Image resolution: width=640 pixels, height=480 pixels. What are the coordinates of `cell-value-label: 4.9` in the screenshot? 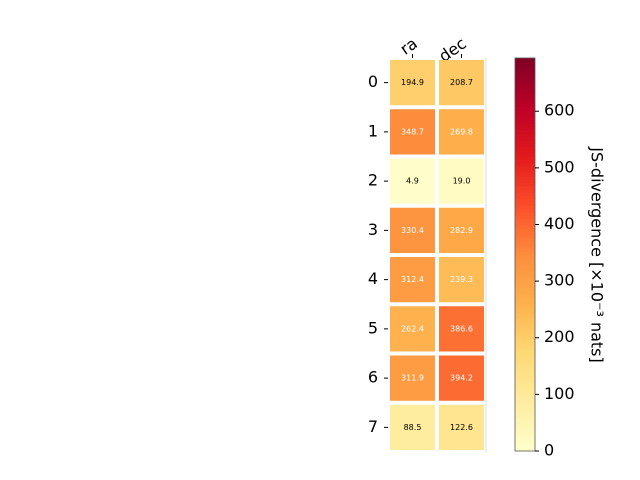 It's located at (412, 181).